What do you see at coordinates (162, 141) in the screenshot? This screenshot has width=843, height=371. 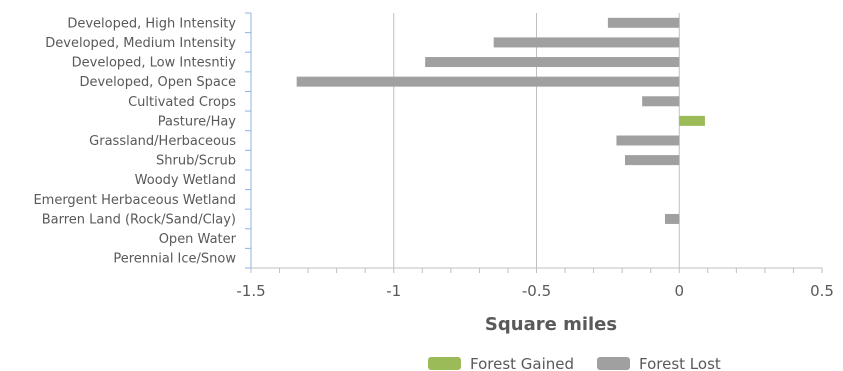 I see `category-label: Grassland/Herbaceous` at bounding box center [162, 141].